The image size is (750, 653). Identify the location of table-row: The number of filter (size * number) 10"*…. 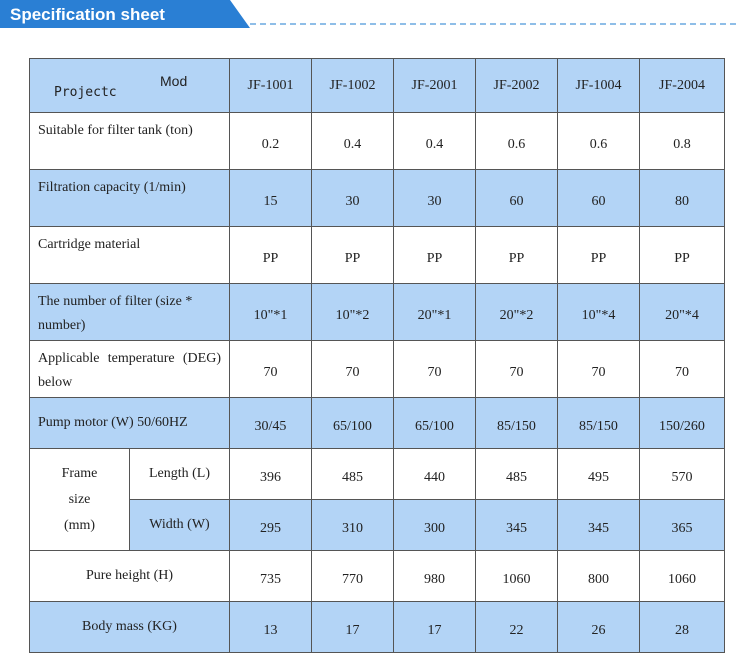
(377, 312).